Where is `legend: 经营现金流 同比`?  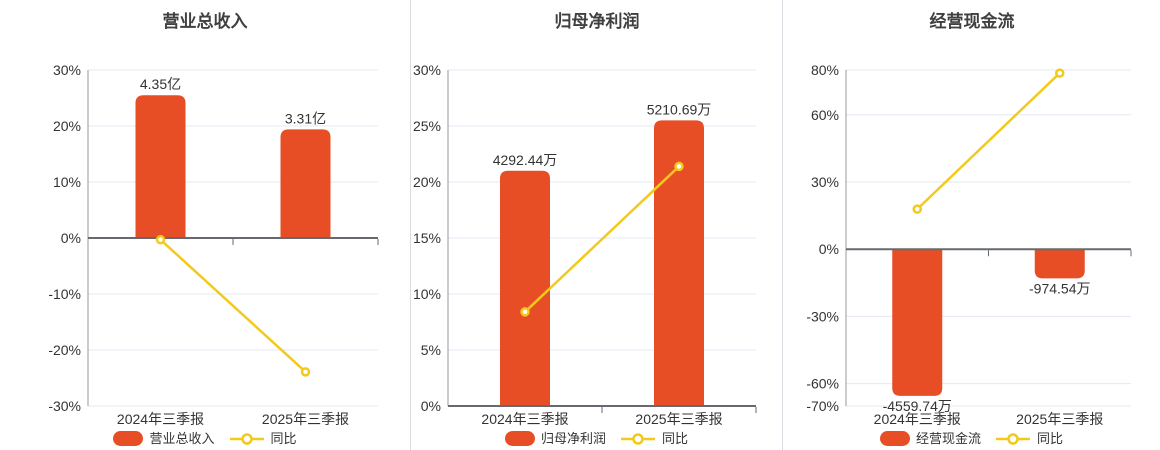
legend: 经营现金流 同比 is located at coordinates (971, 438).